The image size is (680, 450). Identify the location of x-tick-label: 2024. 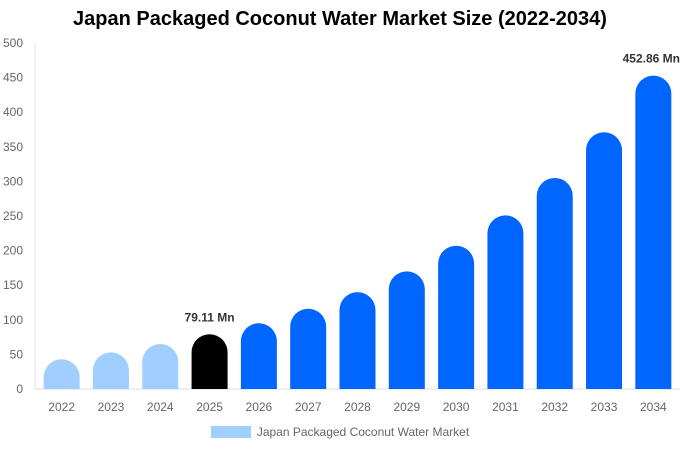
(160, 407).